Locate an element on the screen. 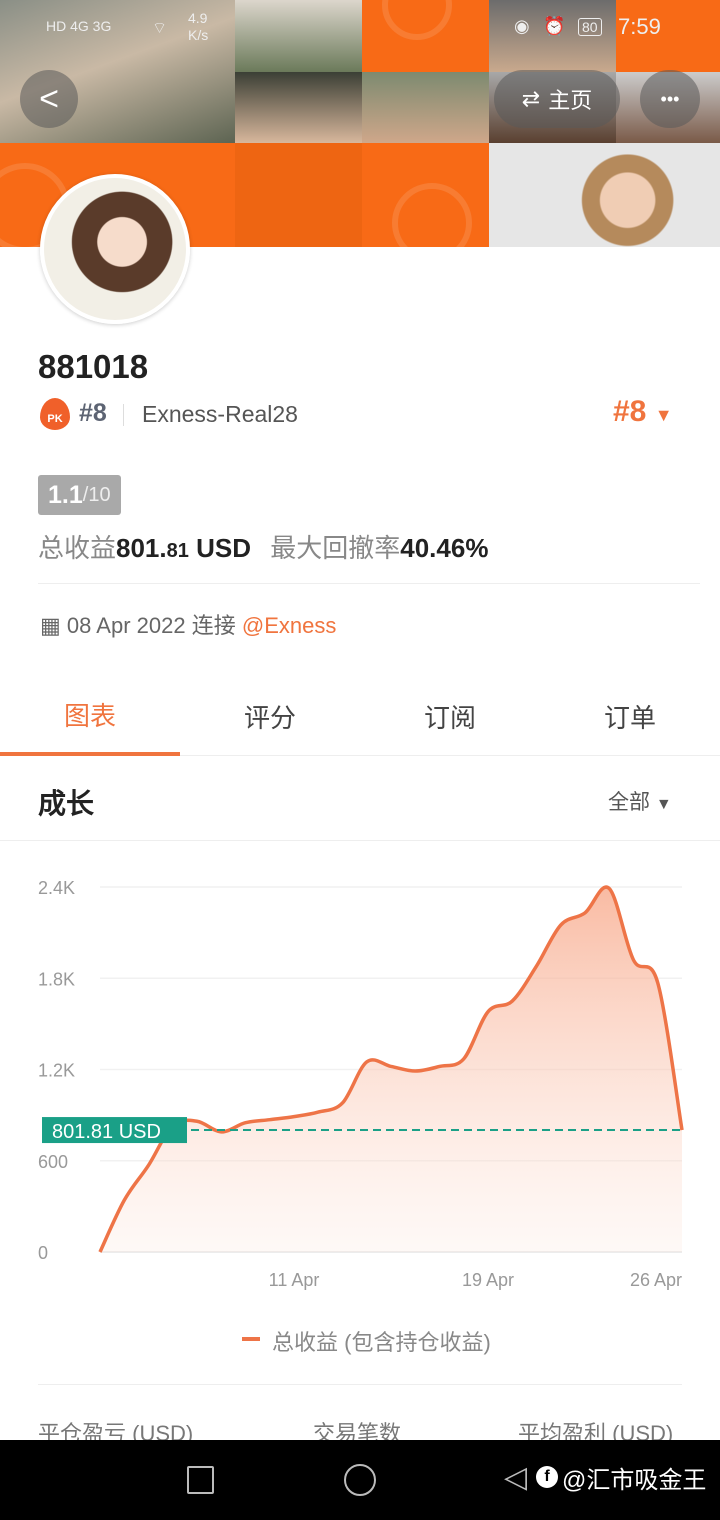 The height and width of the screenshot is (1520, 720). rank-dropdown: #8 ▼ is located at coordinates (643, 412).